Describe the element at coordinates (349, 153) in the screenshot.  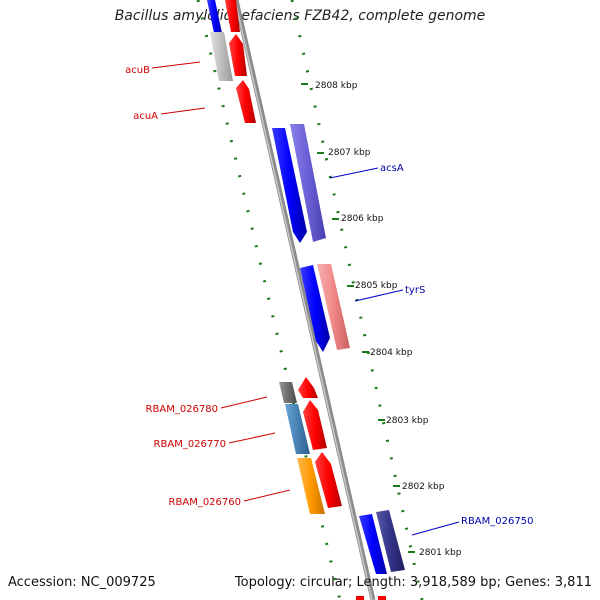
I see `tick-label: 2807 kbp` at that location.